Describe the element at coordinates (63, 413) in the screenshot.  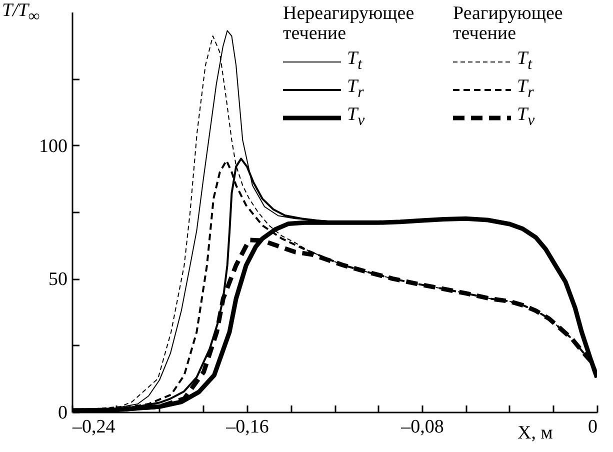
I see `y-tick-label: 0` at that location.